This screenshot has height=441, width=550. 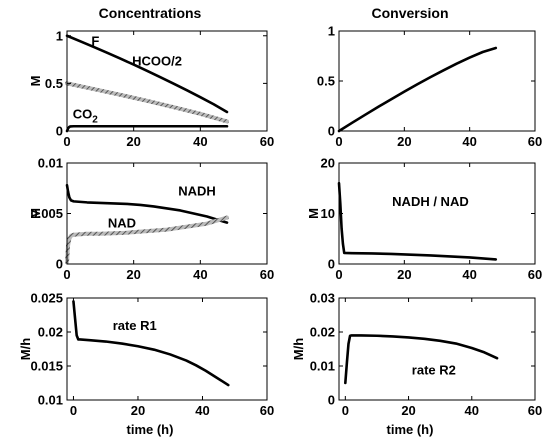 I want to click on annotation-subscript: 2, so click(x=95, y=120).